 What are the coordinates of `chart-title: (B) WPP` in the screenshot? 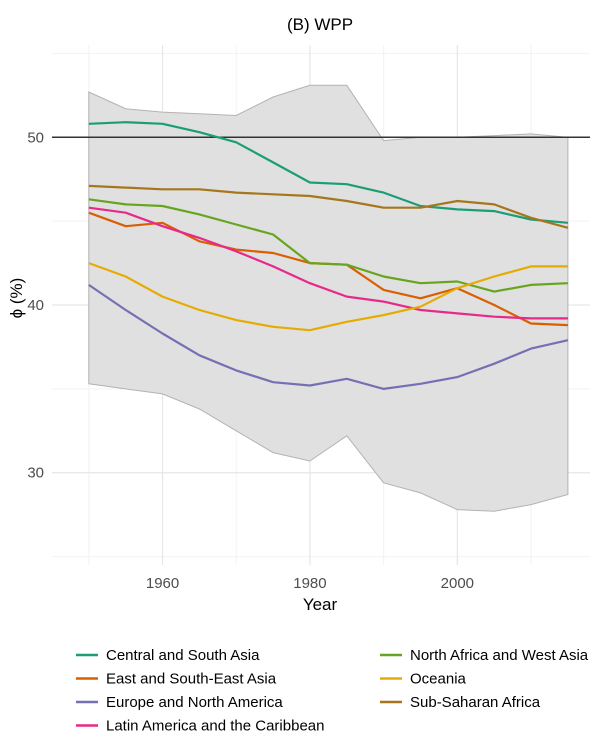 It's located at (320, 24).